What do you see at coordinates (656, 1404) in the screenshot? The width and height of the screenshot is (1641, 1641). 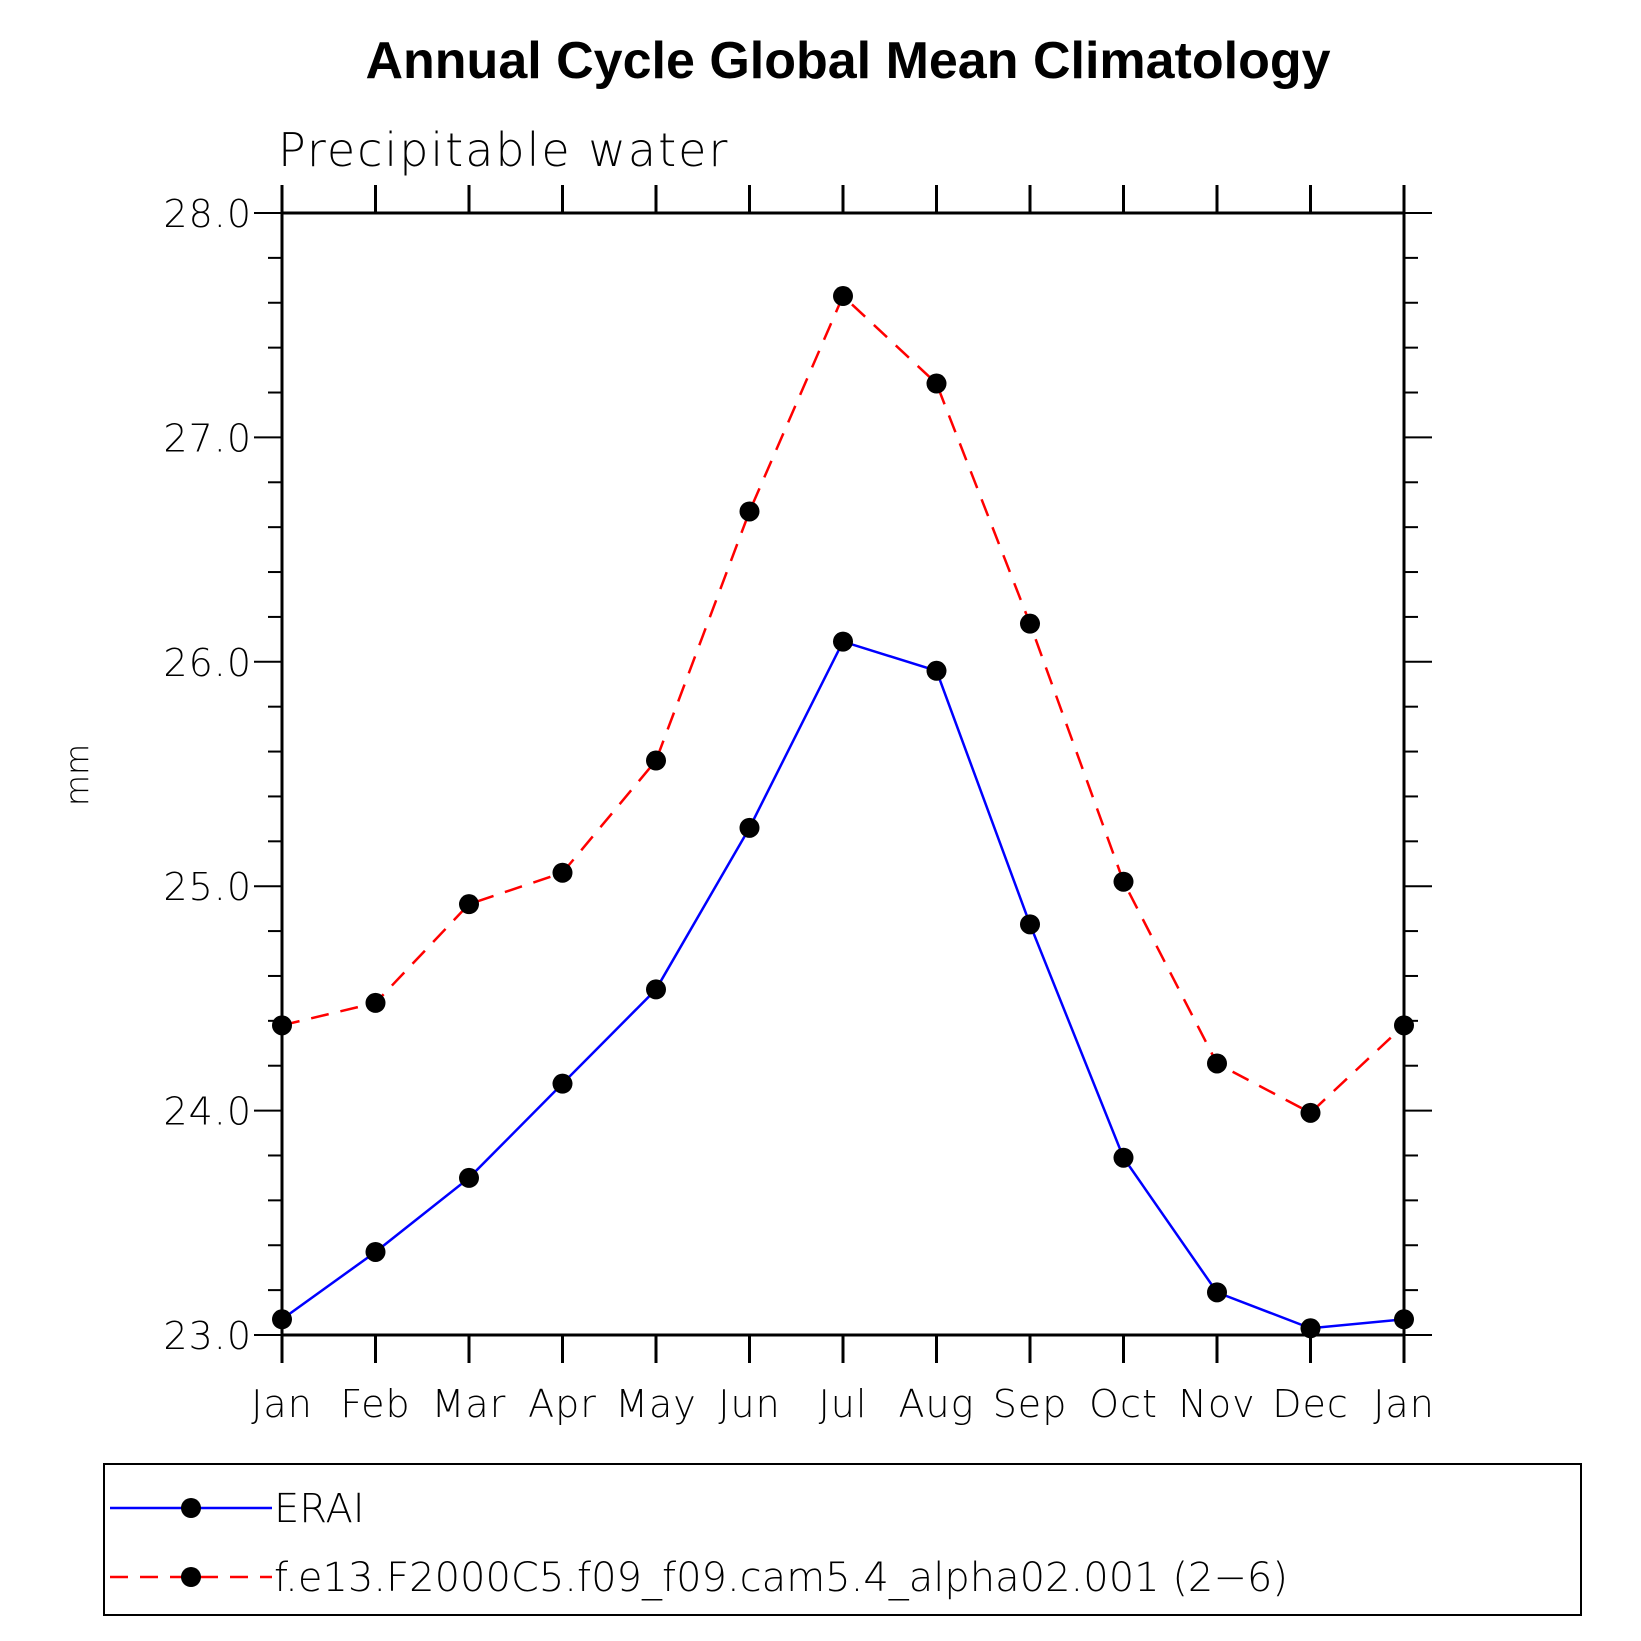 I see `x-tick-label: May` at bounding box center [656, 1404].